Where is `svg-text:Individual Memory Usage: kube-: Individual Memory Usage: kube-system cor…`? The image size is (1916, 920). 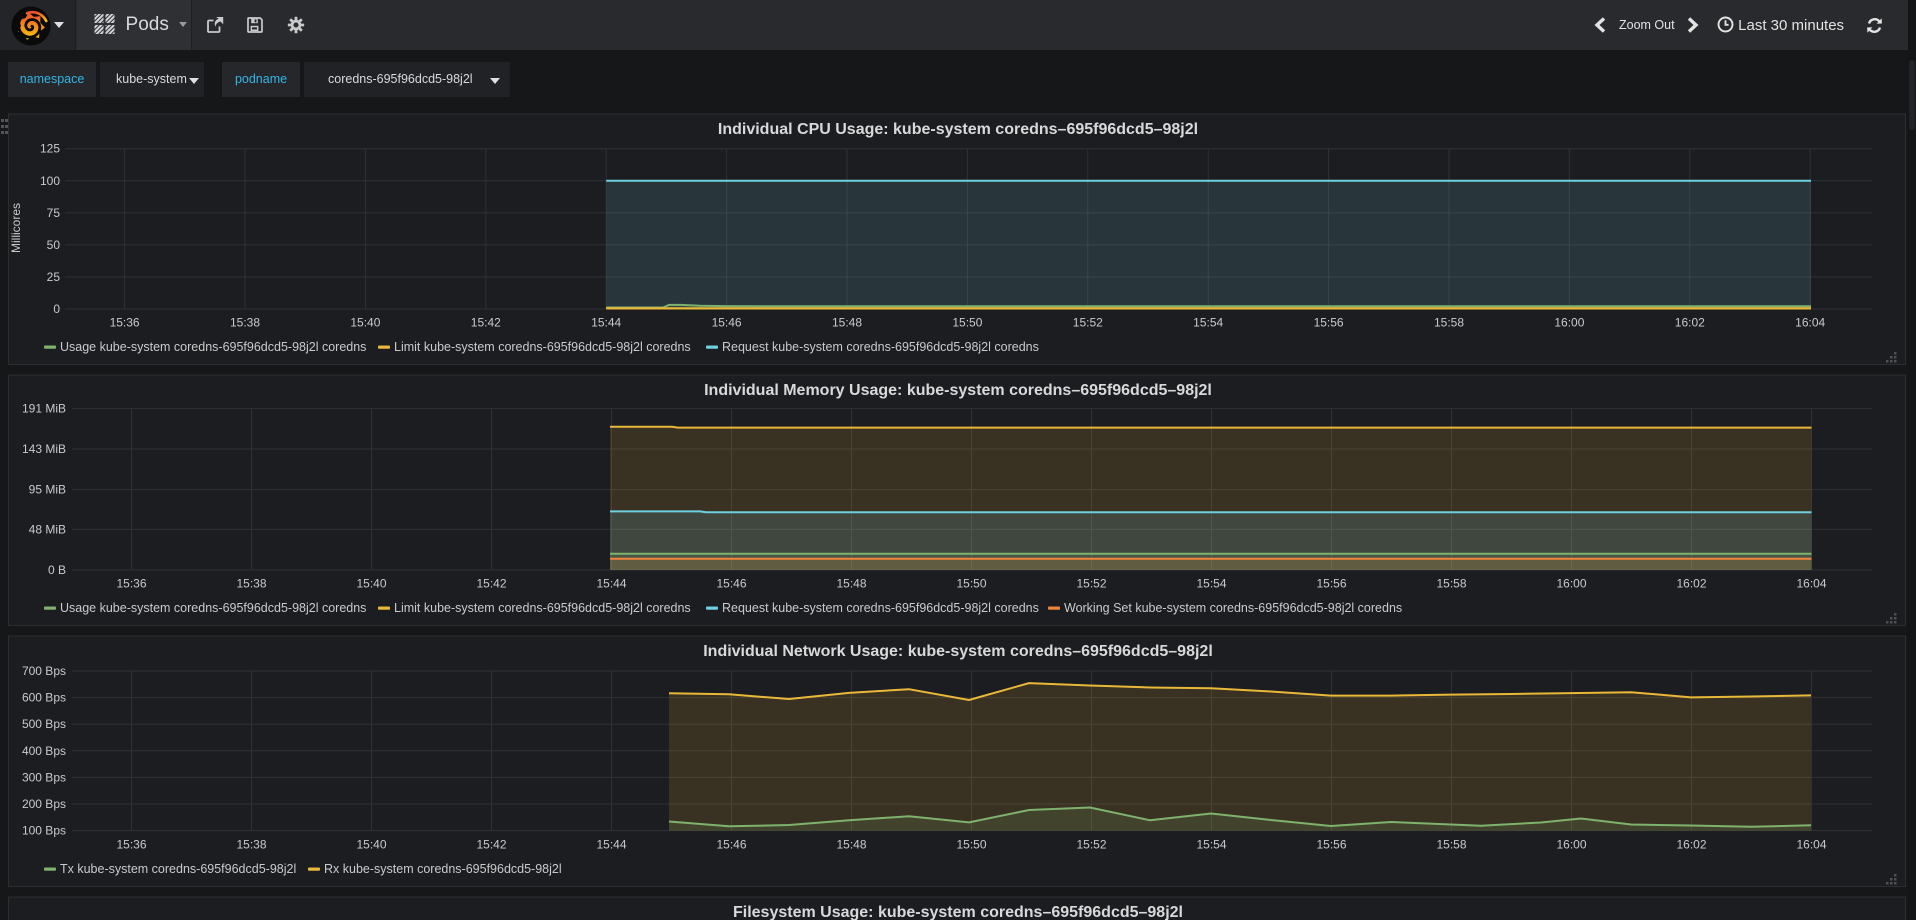
svg-text:Individual Memory Usage: kube-: Individual Memory Usage: kube-system cor… is located at coordinates (958, 390).